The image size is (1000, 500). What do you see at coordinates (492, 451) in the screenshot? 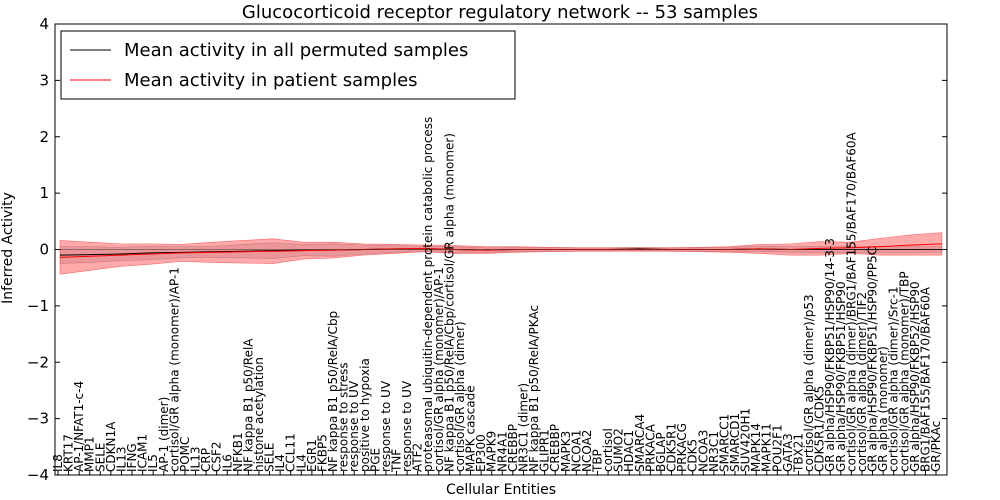
I see `x-tick-label: MAPK9` at bounding box center [492, 451].